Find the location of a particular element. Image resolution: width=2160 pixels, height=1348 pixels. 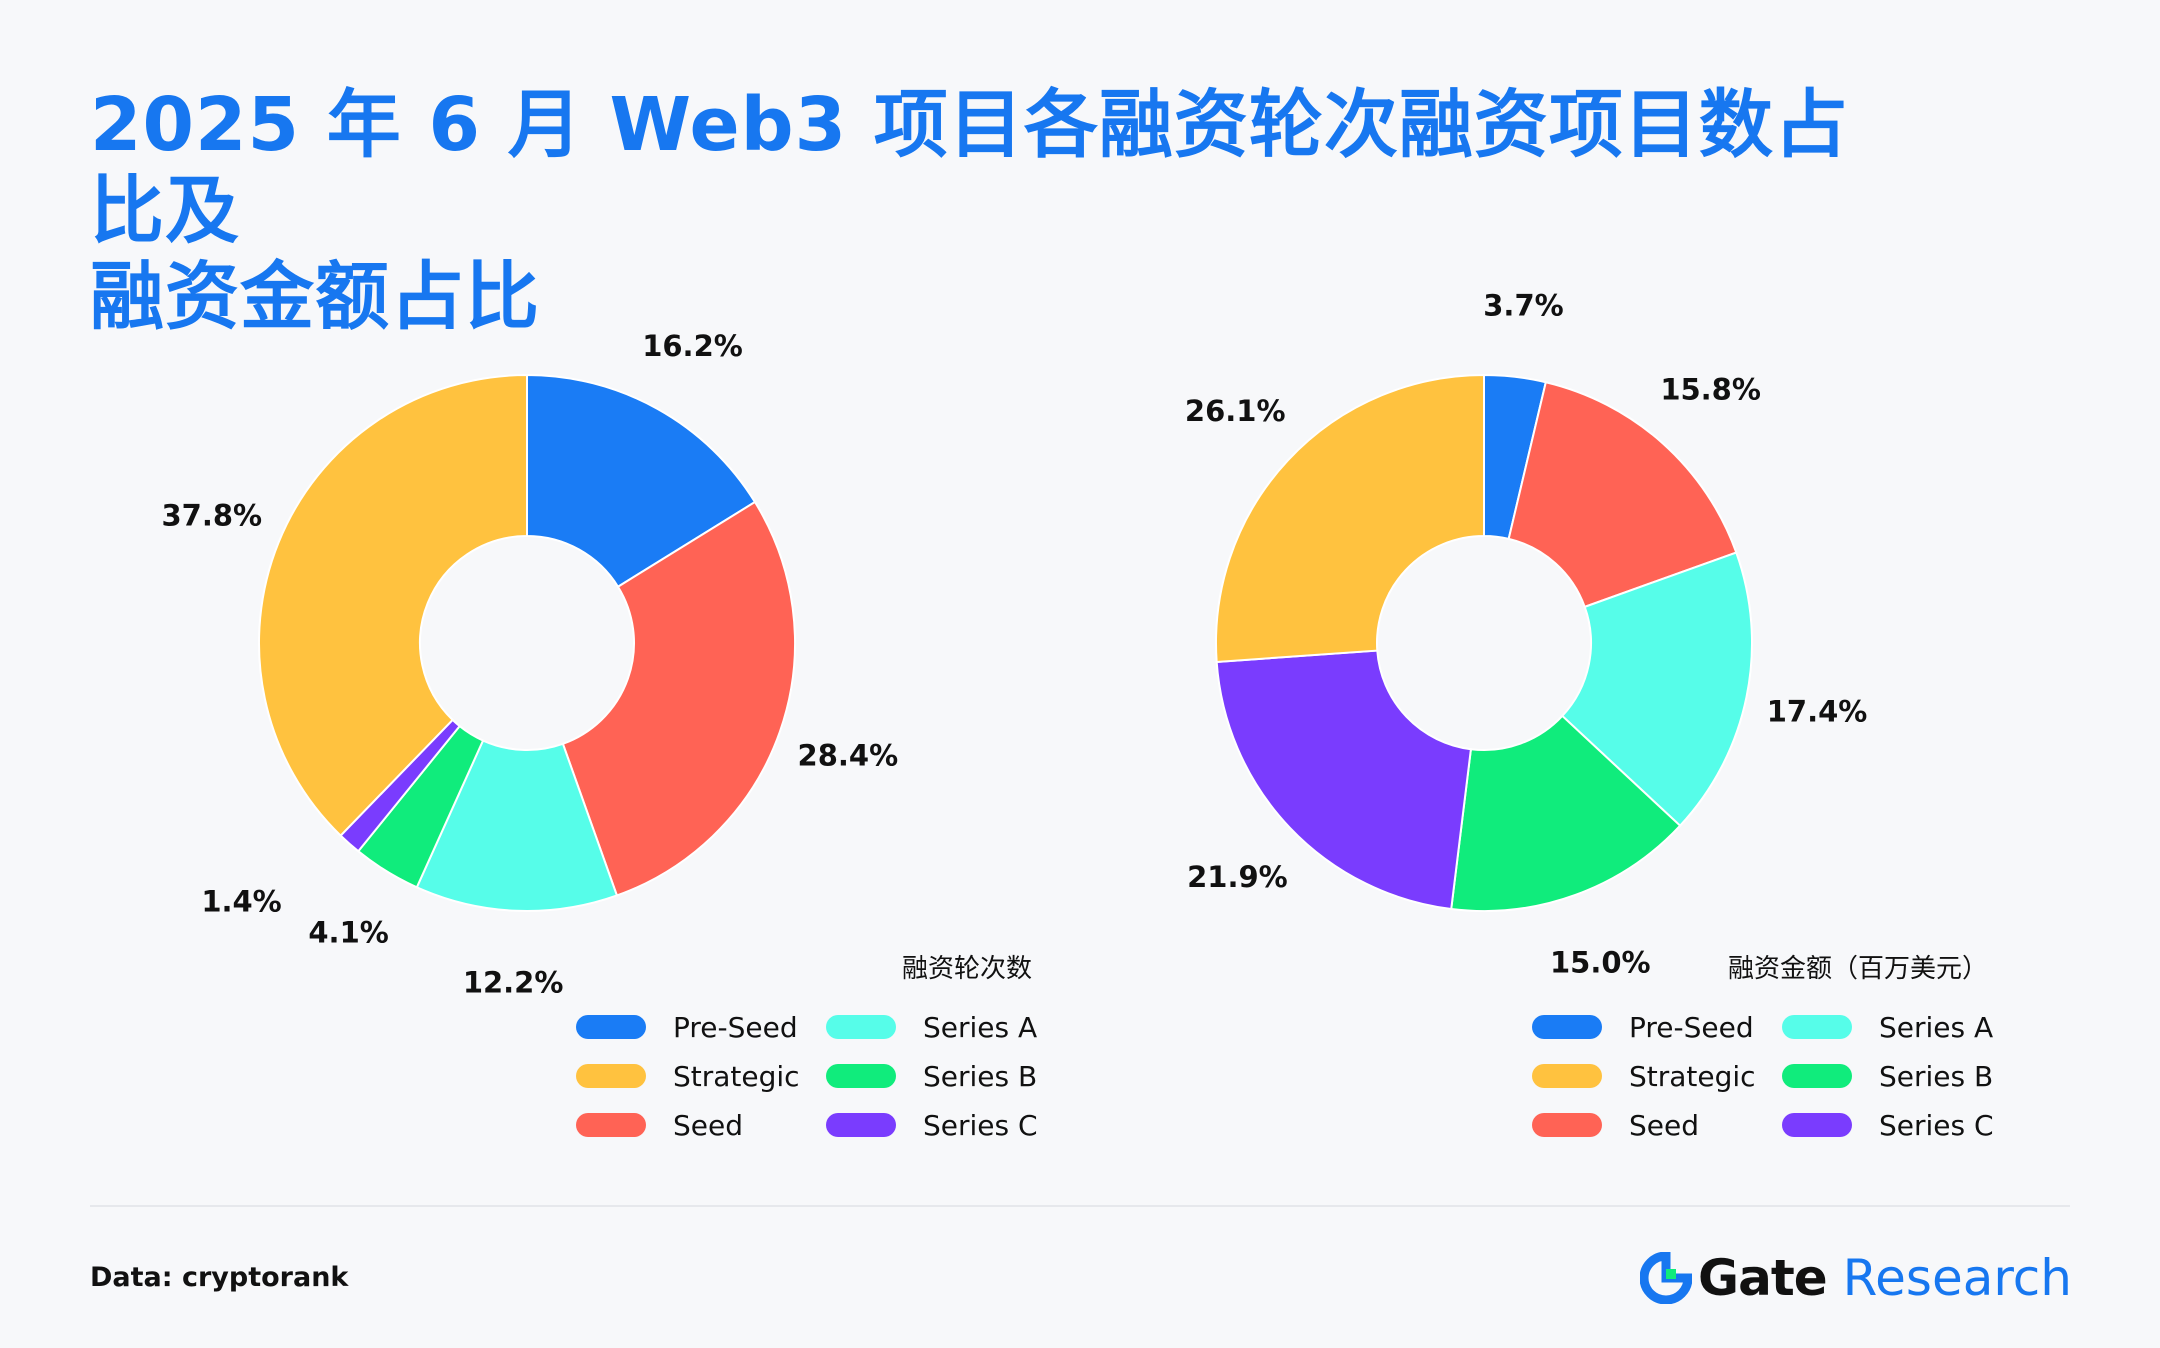

title-line-1: 2025 年 6 月 Web3 项目各融资轮次融资项目数占比及 is located at coordinates (969, 168).